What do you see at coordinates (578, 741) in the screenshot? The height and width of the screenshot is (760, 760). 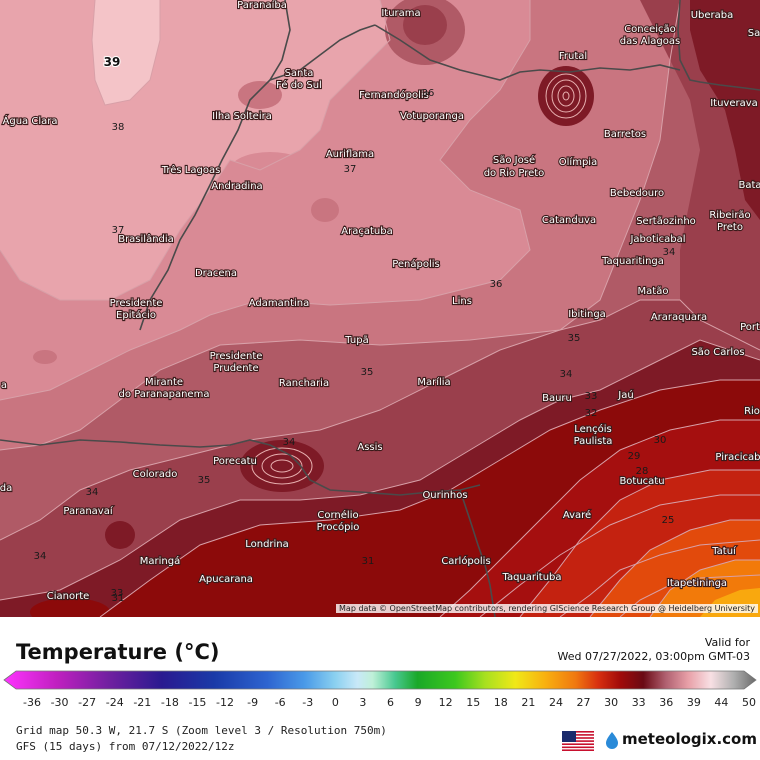 I see `us-flag-icon` at bounding box center [578, 741].